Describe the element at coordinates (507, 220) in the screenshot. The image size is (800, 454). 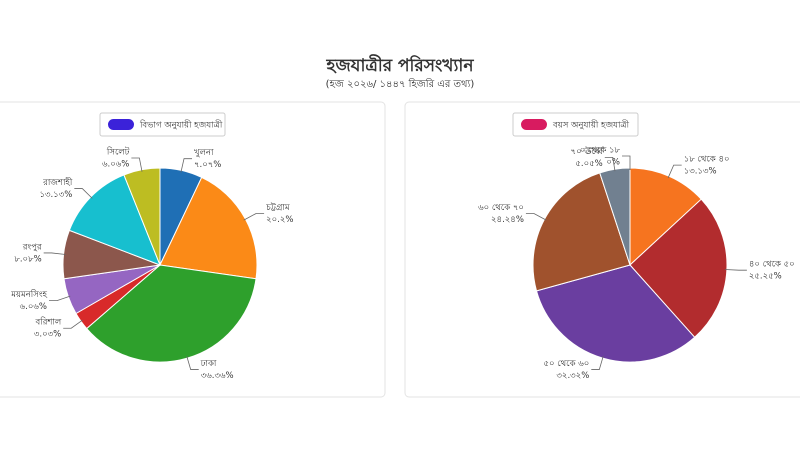
I see `slice-value-label: ২৪.২৪%` at that location.